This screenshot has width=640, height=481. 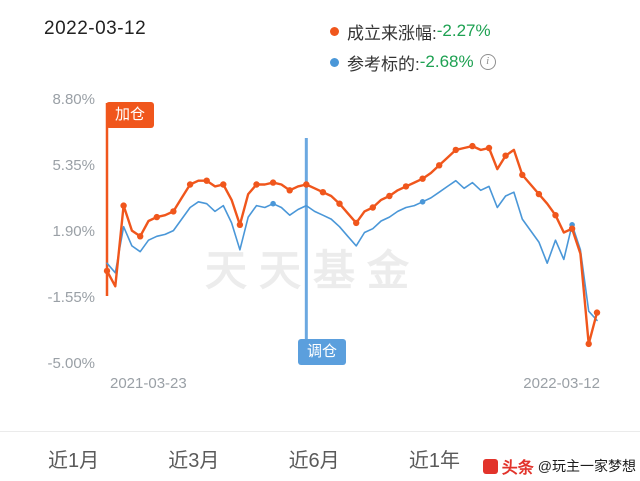 I want to click on legend-dot-benchmark-icon, so click(x=334, y=62).